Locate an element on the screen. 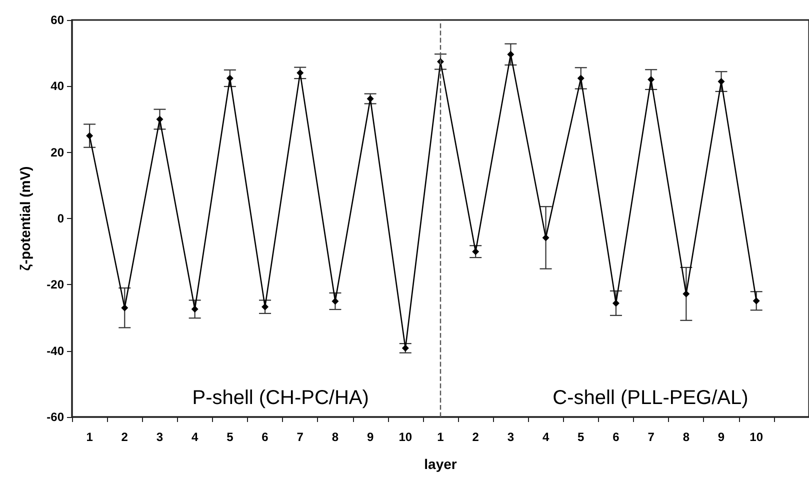 This screenshot has width=809, height=485. annotation: C-shell (PLL-PEG/AL) is located at coordinates (650, 398).